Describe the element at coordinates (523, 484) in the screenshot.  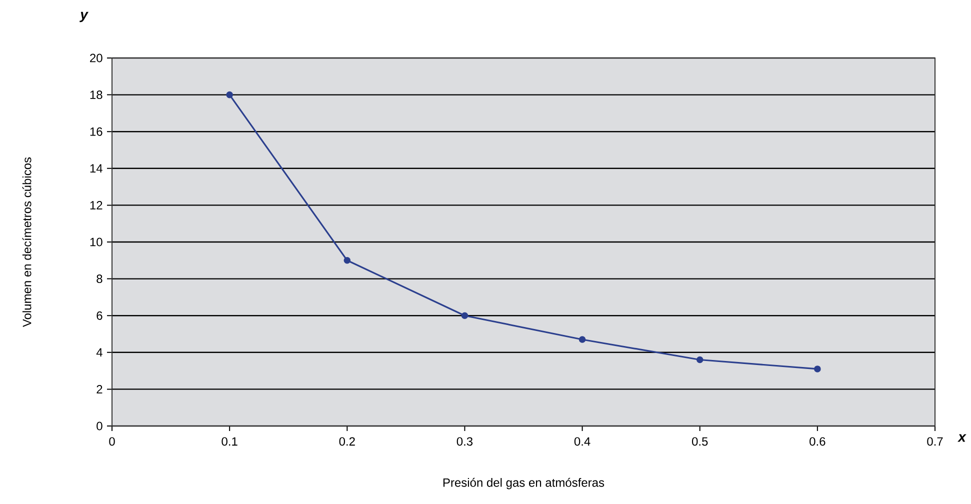
I see `x-axis-title: Presión del gas en atmósferas` at that location.